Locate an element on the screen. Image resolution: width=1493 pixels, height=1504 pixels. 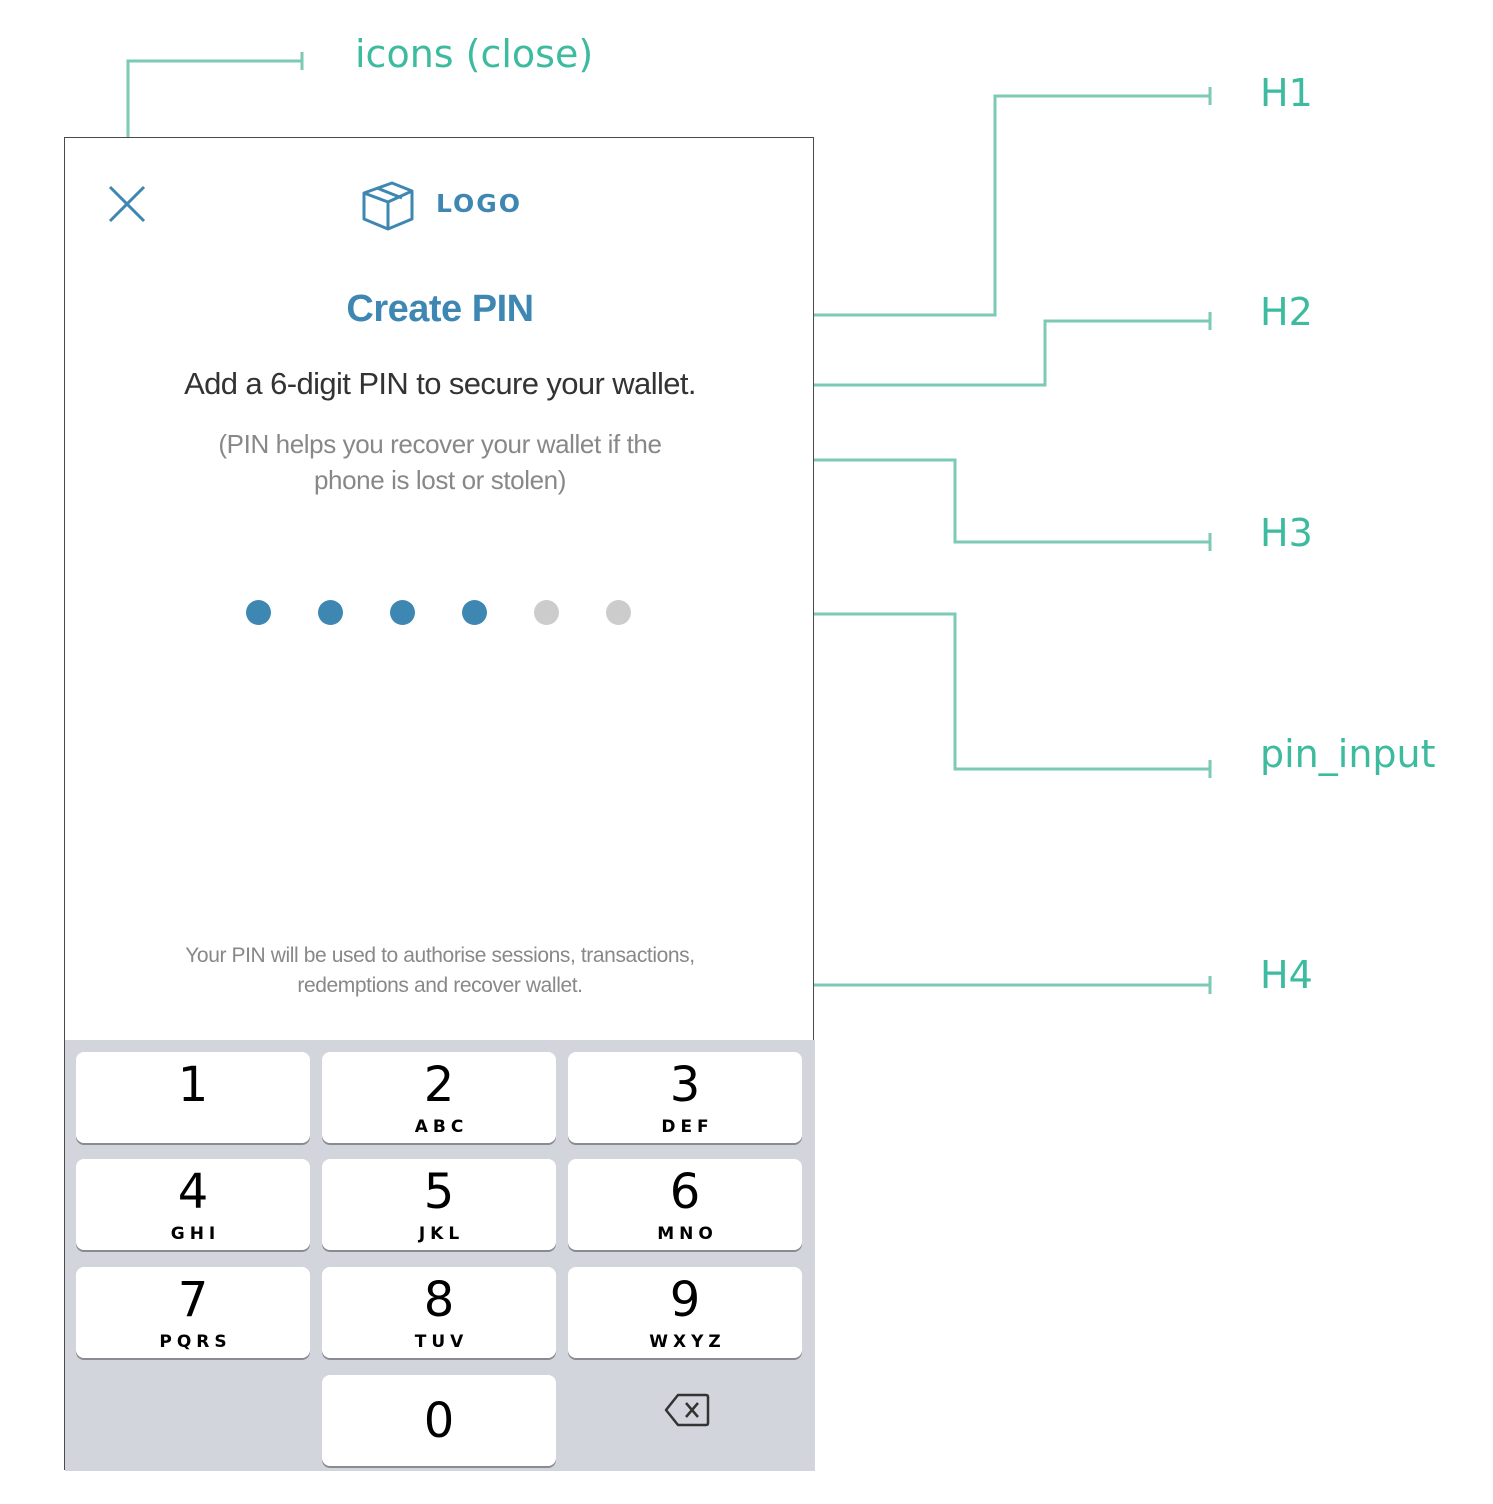
help-text-line-2: phone is lost or stolen) is located at coordinates (440, 480).